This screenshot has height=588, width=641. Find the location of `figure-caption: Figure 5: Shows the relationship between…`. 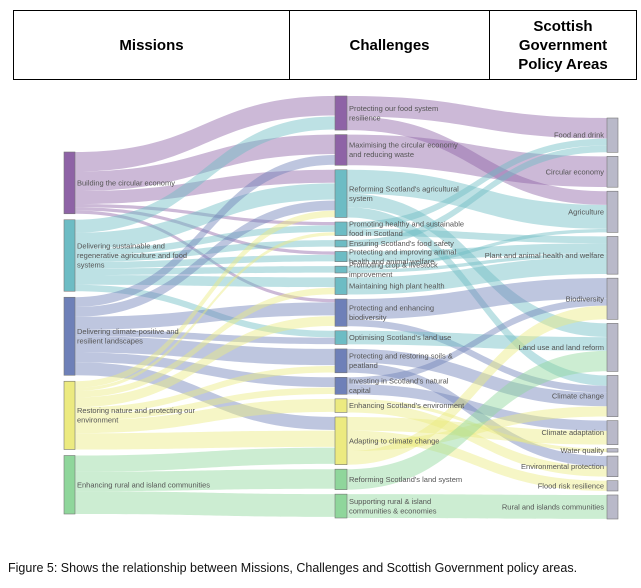

figure-caption: Figure 5: Shows the relationship between… is located at coordinates (293, 568).